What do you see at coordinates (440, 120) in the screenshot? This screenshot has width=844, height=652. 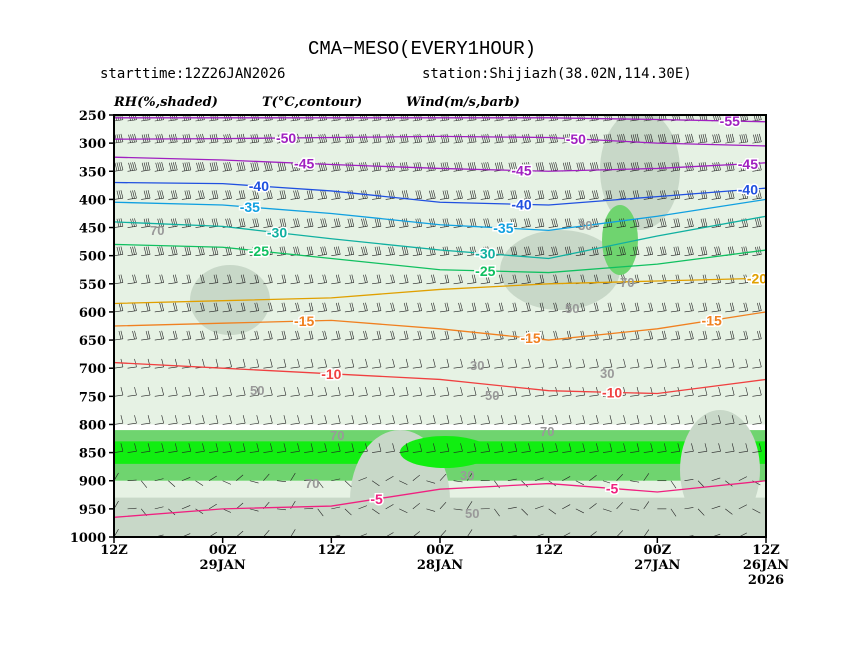 I see `temp-contour--55` at bounding box center [440, 120].